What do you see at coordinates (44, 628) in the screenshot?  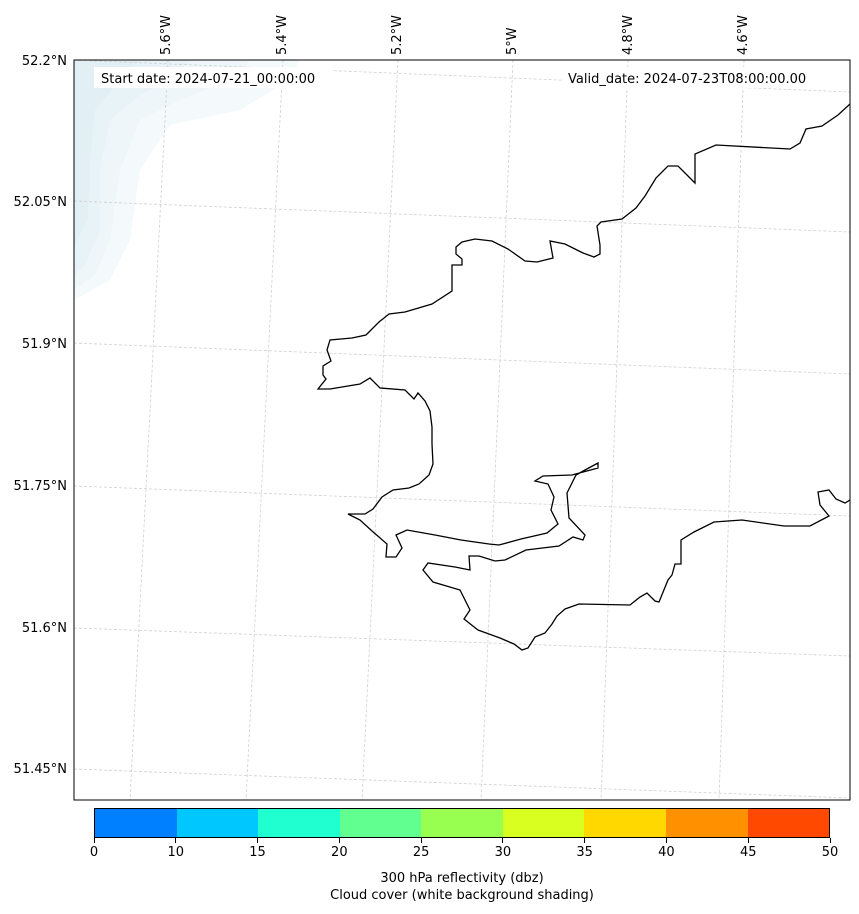 I see `lat-label: 51.6°N` at bounding box center [44, 628].